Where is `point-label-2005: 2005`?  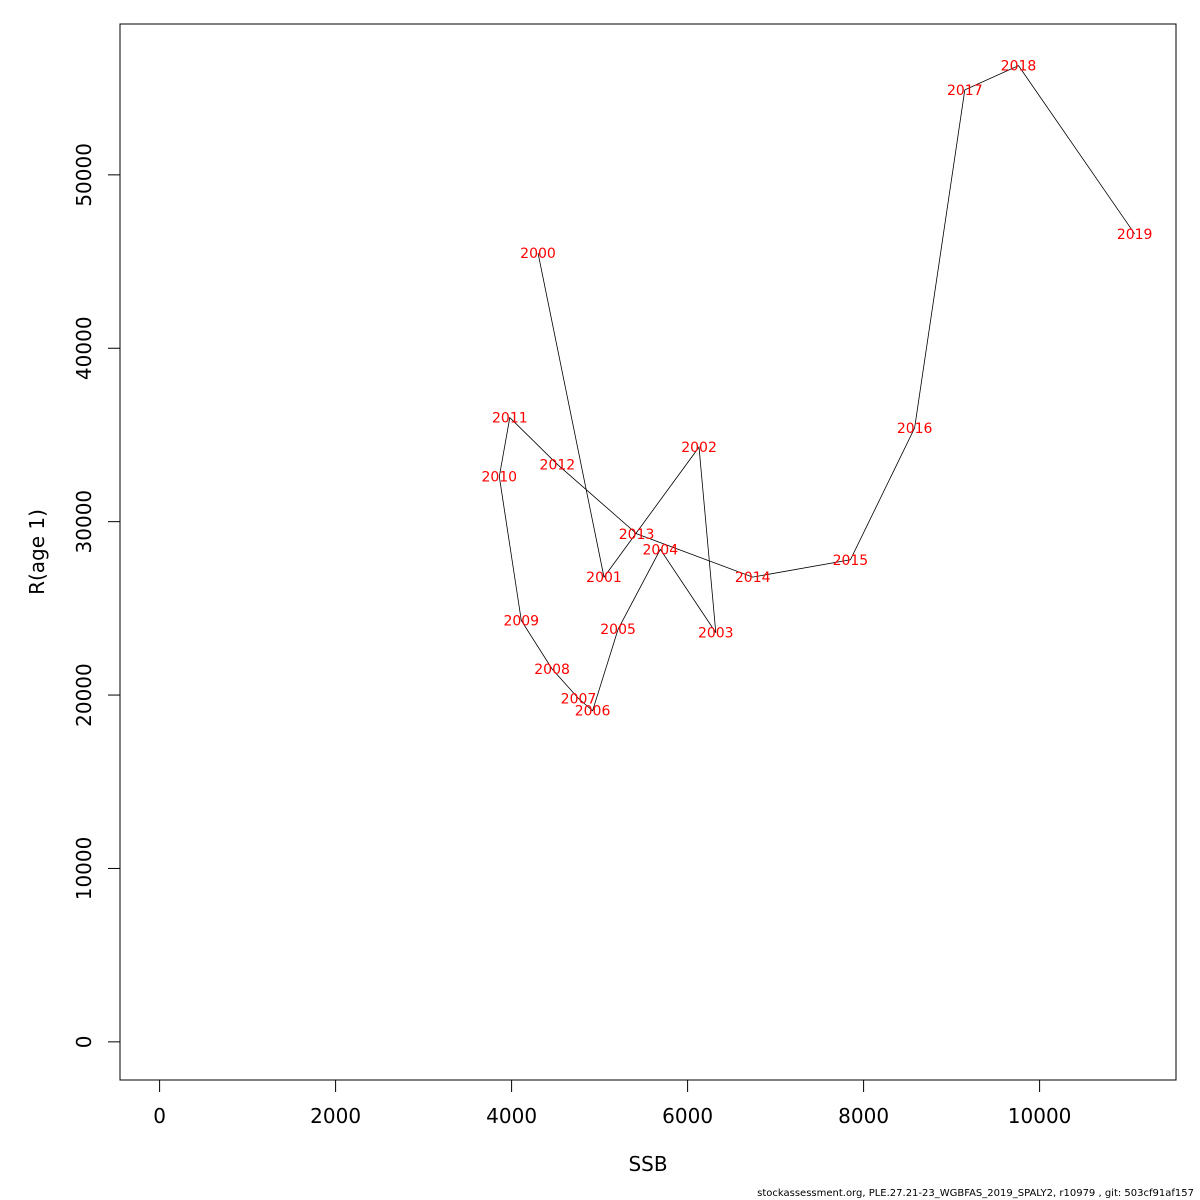
point-label-2005: 2005 is located at coordinates (618, 630).